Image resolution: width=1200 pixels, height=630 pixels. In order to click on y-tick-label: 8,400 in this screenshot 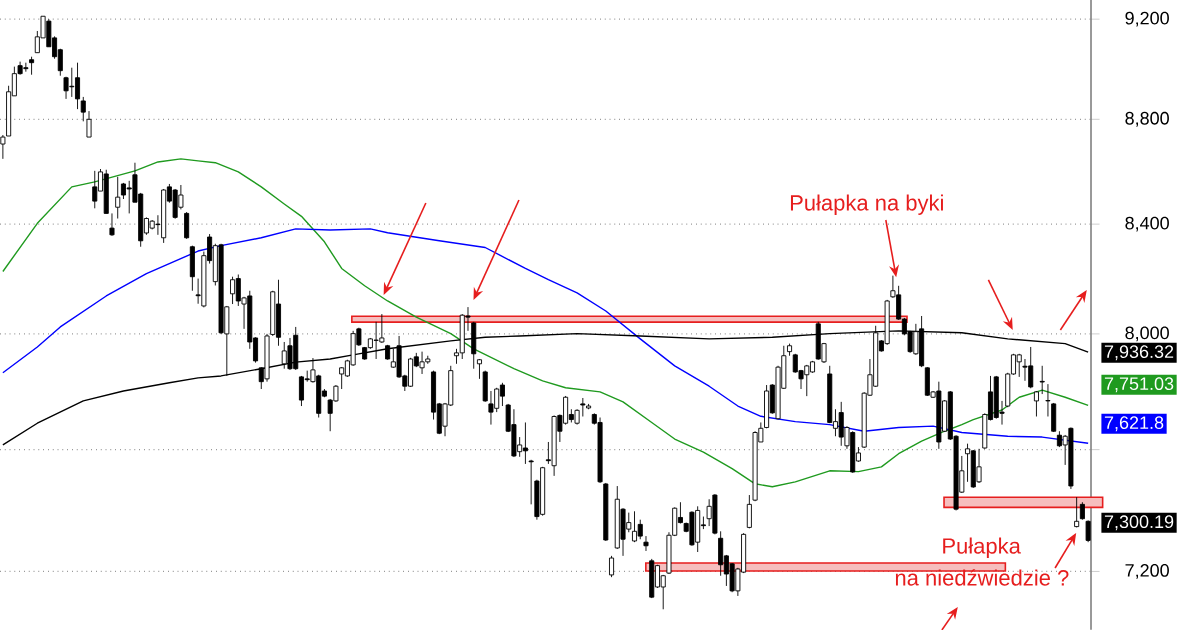, I will do `click(1147, 224)`.